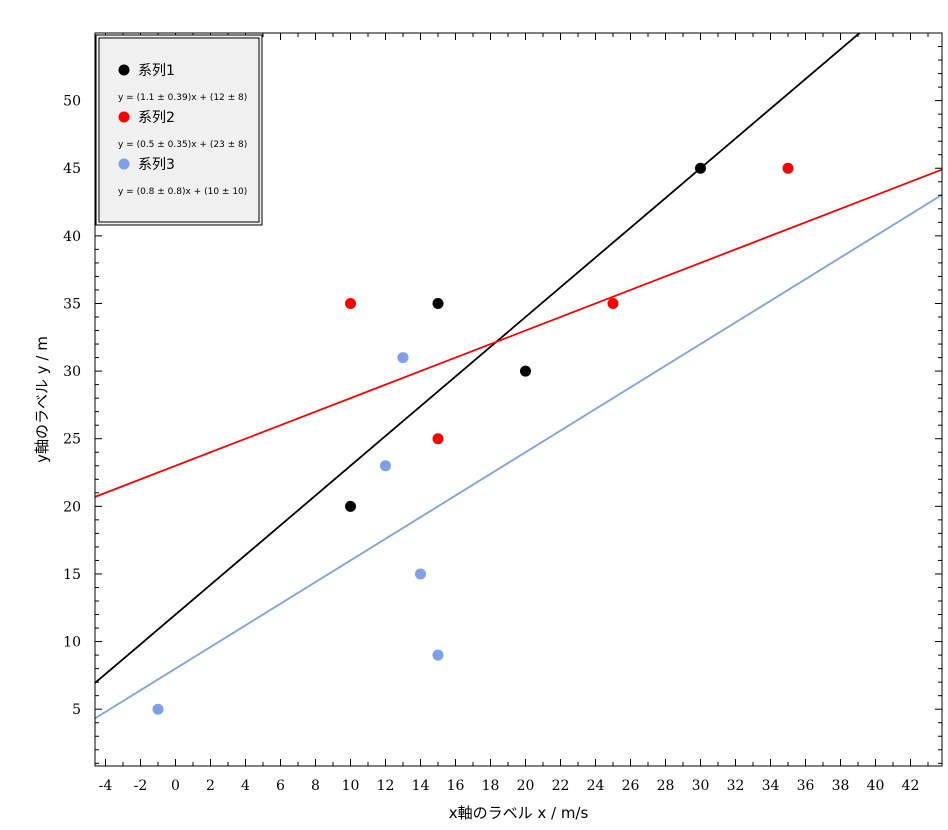  I want to click on y-tick-labels: 5 10 15 20 25 30 35 40 45 50, so click(72, 406).